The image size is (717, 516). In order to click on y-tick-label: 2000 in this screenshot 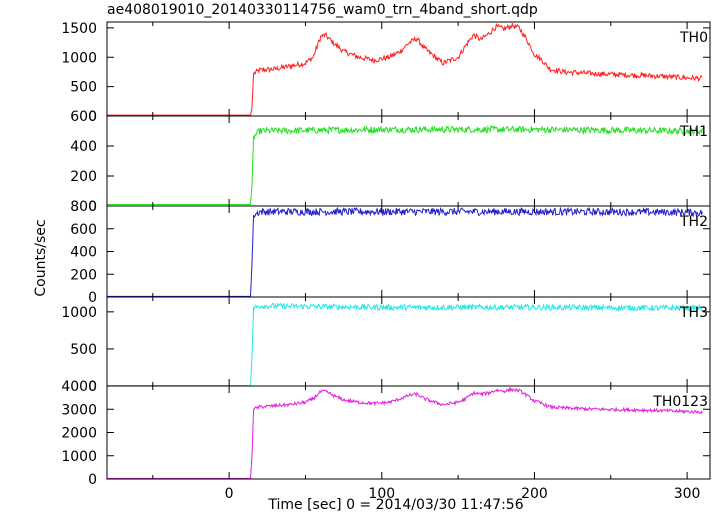, I will do `click(79, 434)`.